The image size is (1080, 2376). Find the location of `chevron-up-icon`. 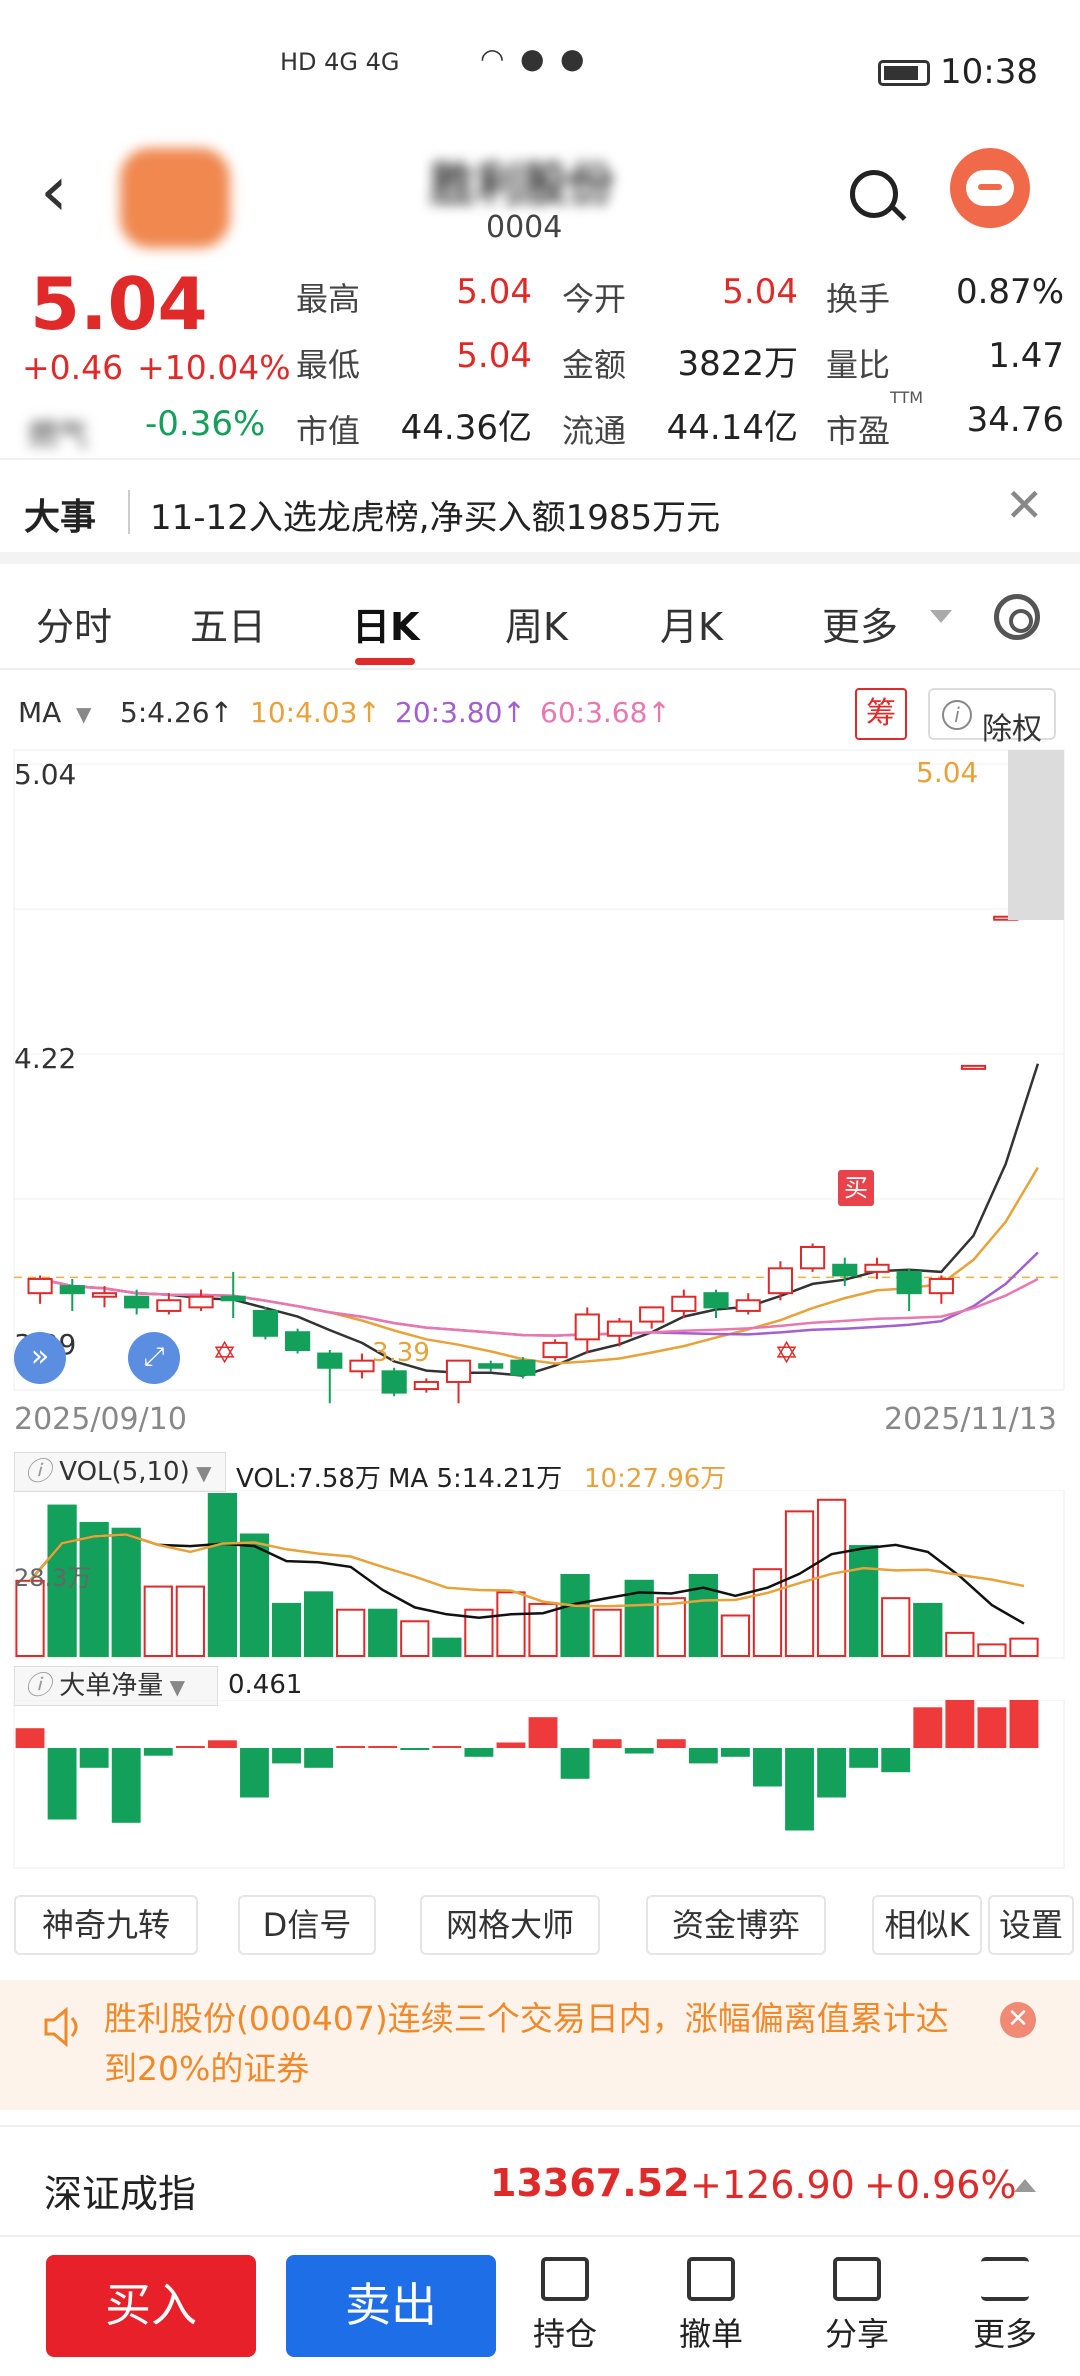

chevron-up-icon is located at coordinates (1025, 2185).